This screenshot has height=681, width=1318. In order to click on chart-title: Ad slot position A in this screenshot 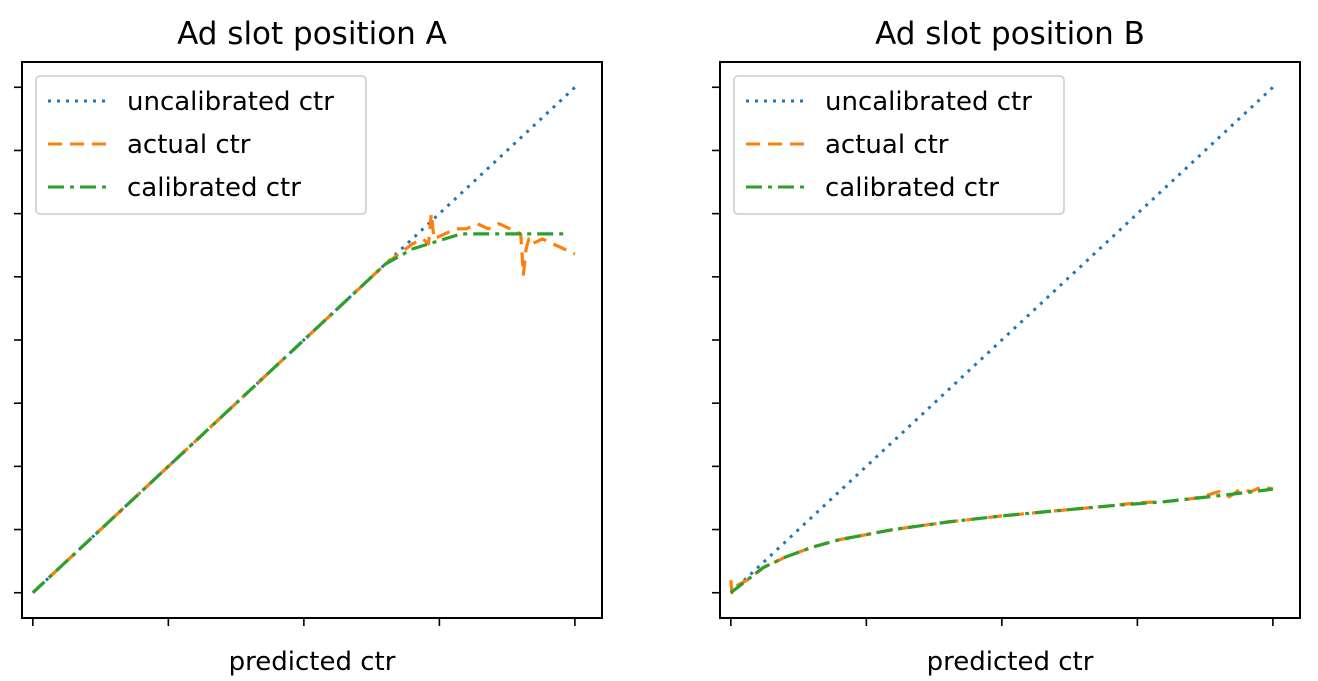, I will do `click(312, 34)`.